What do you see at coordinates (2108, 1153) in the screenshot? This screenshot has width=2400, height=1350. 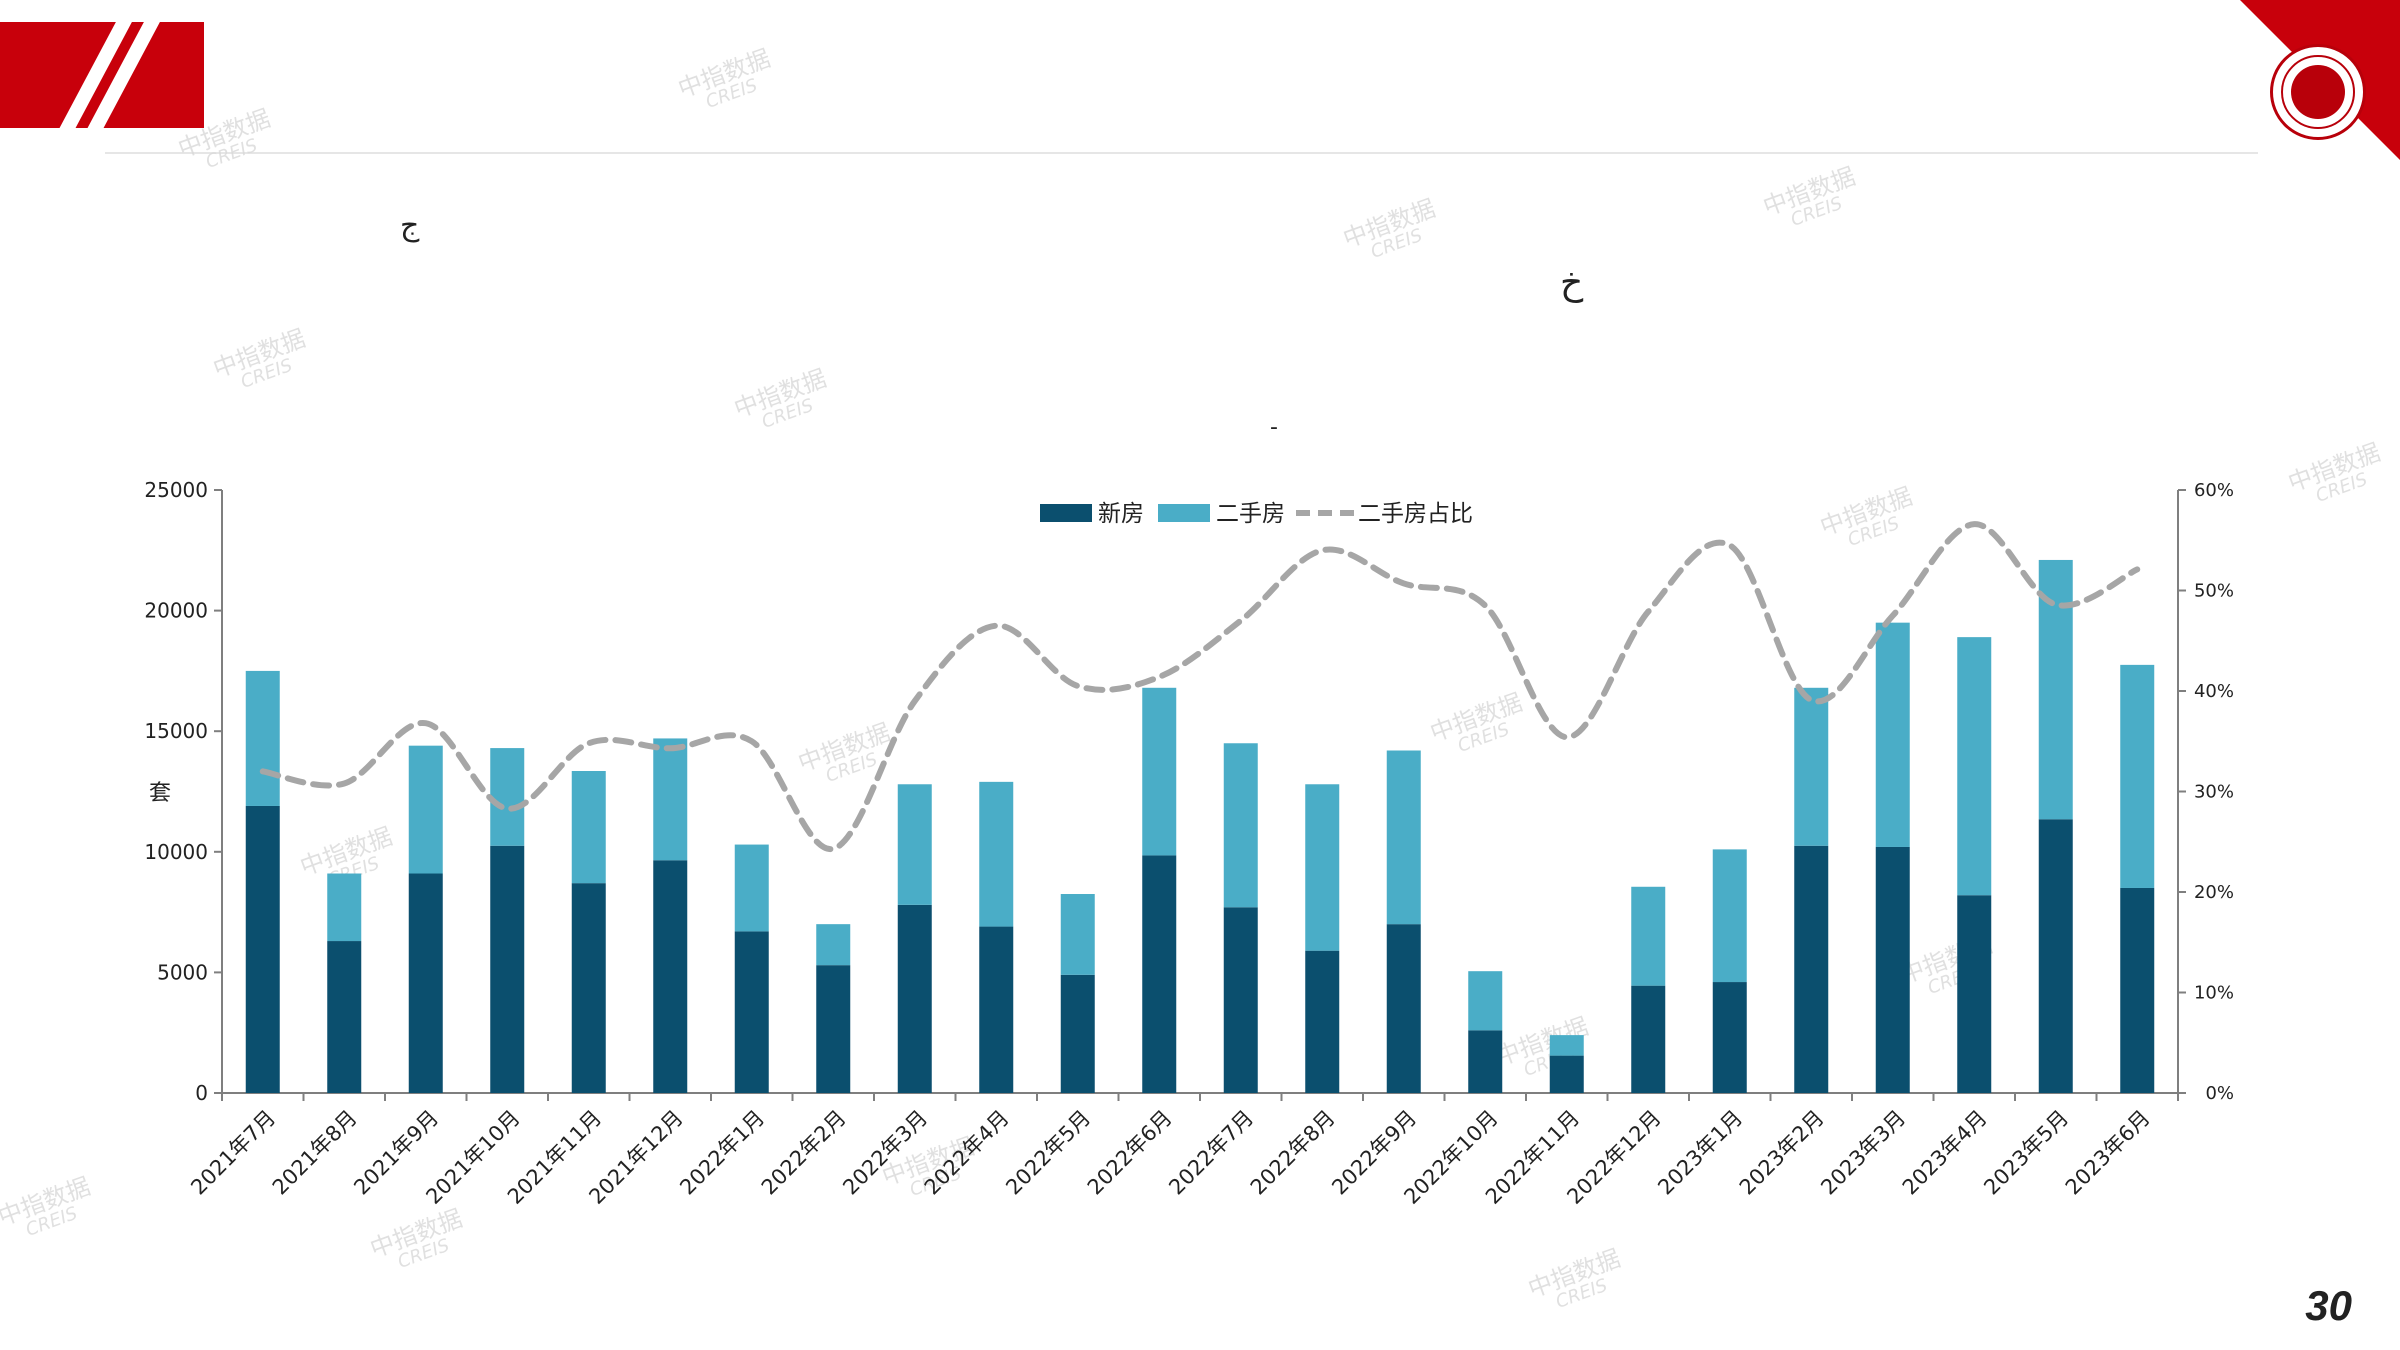 I see `x-tick-label: 2023年6月` at bounding box center [2108, 1153].